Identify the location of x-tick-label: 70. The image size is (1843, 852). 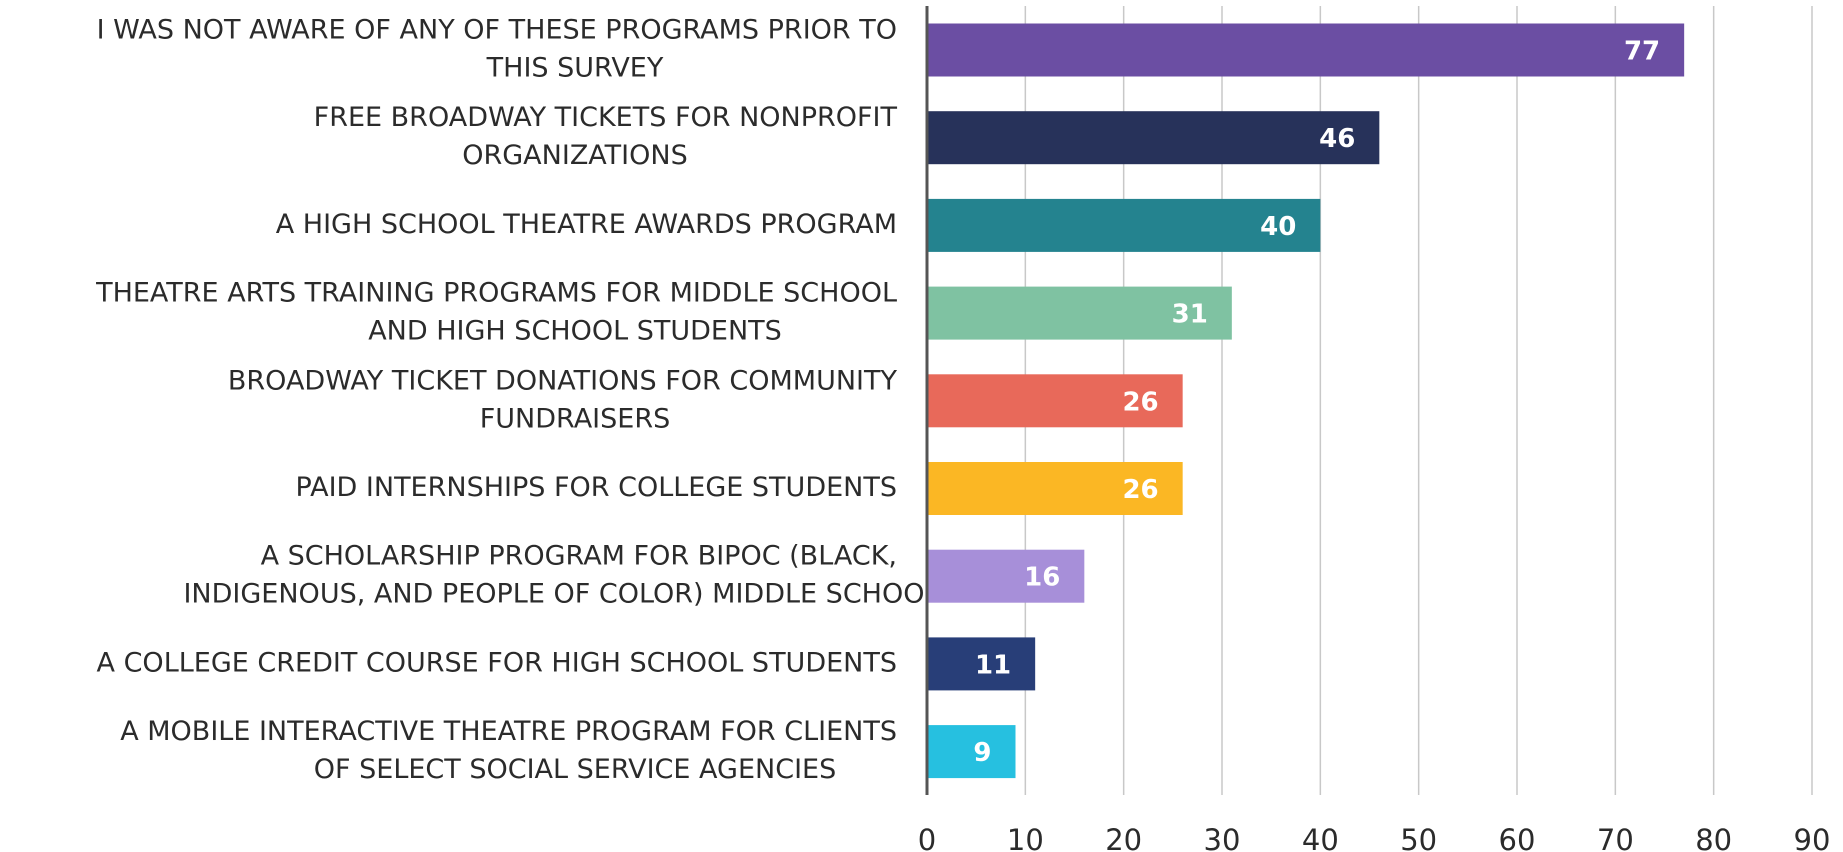
(1615, 837).